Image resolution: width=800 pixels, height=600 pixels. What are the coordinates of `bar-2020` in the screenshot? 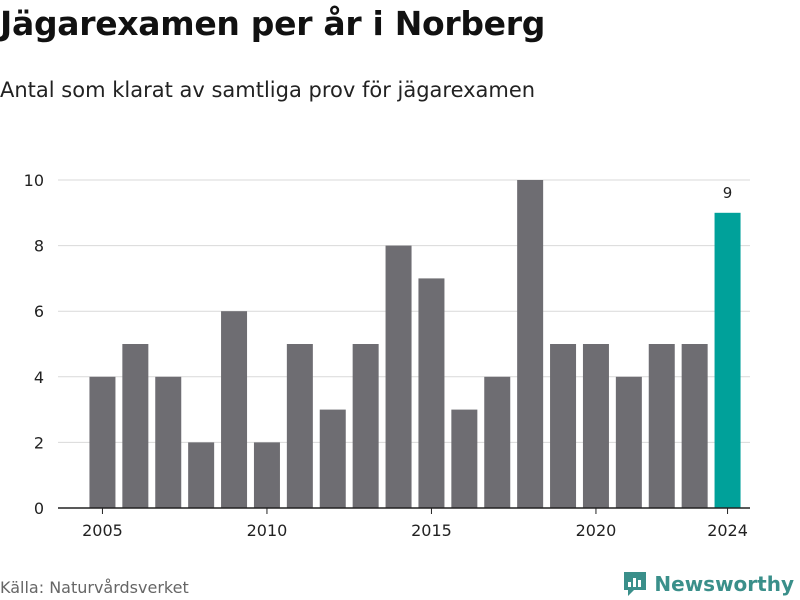 It's located at (595, 426).